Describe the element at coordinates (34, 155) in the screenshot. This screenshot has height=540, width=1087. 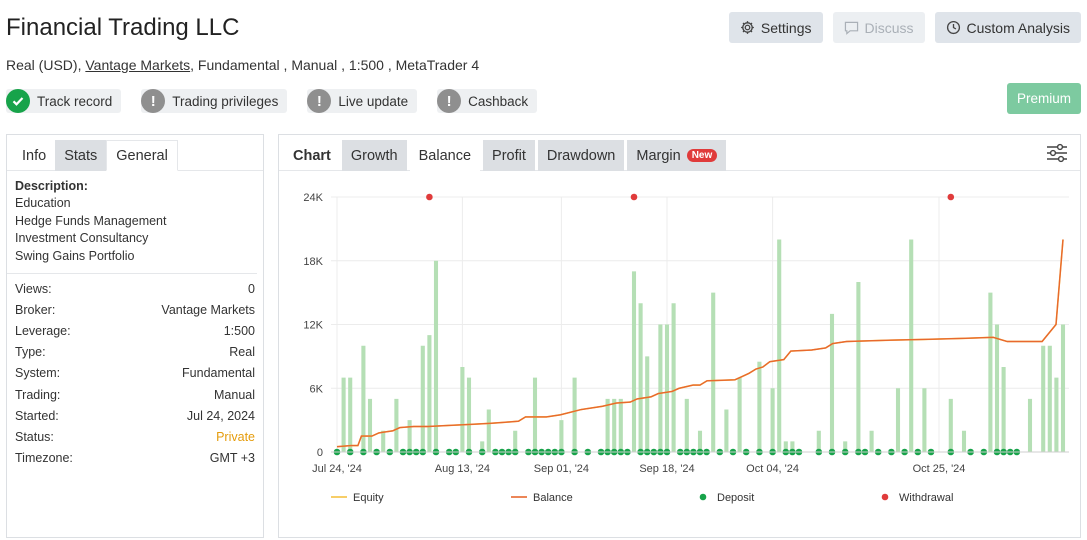
I see `tab-info: Info` at that location.